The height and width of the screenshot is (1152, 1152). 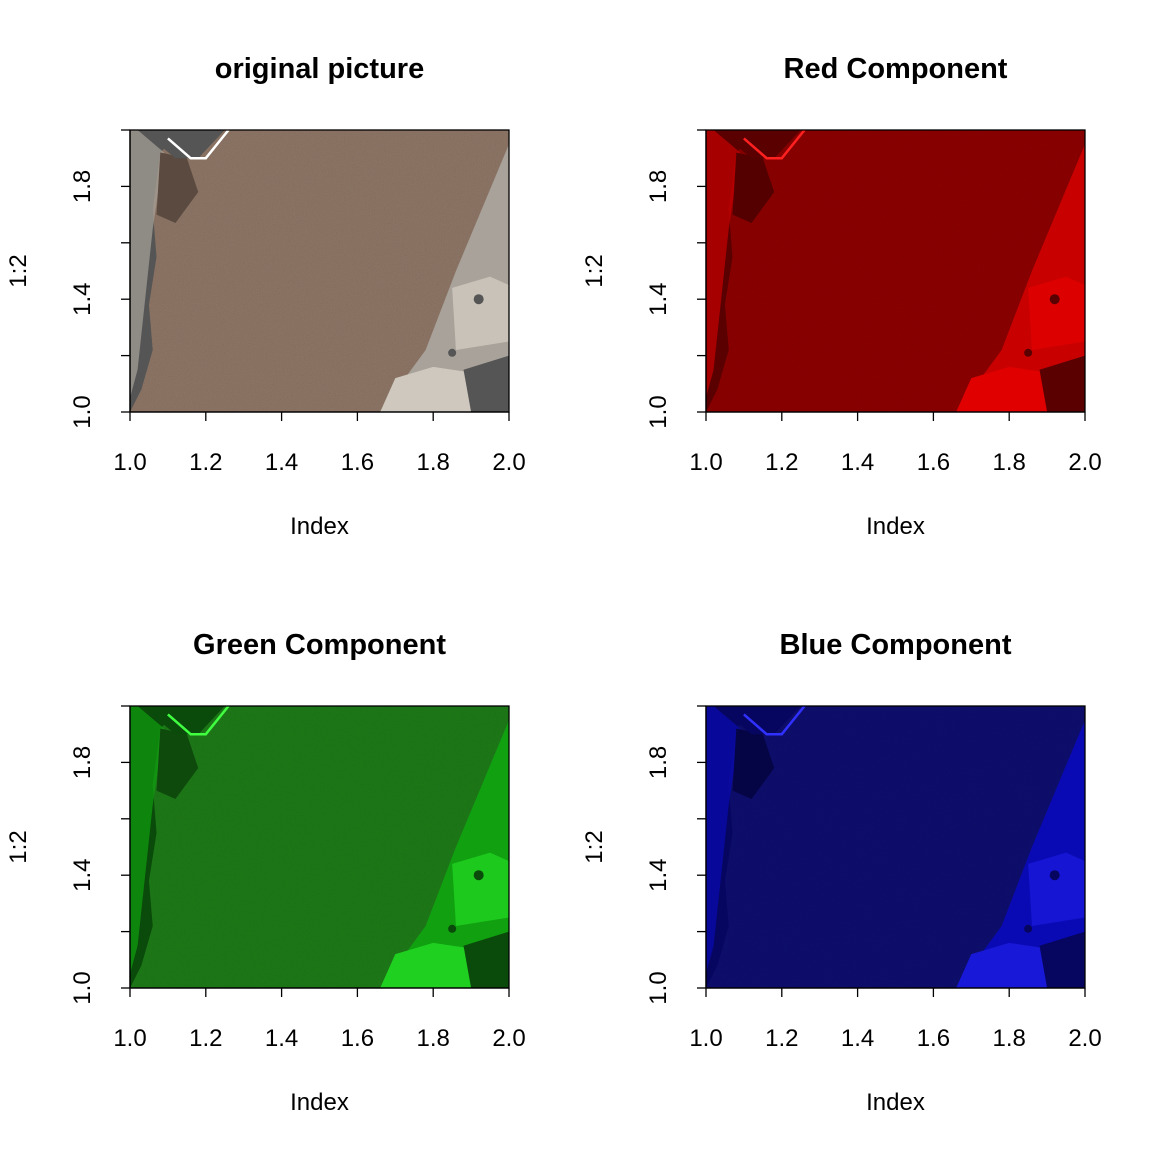 I want to click on panel-title: Red Component, so click(x=896, y=69).